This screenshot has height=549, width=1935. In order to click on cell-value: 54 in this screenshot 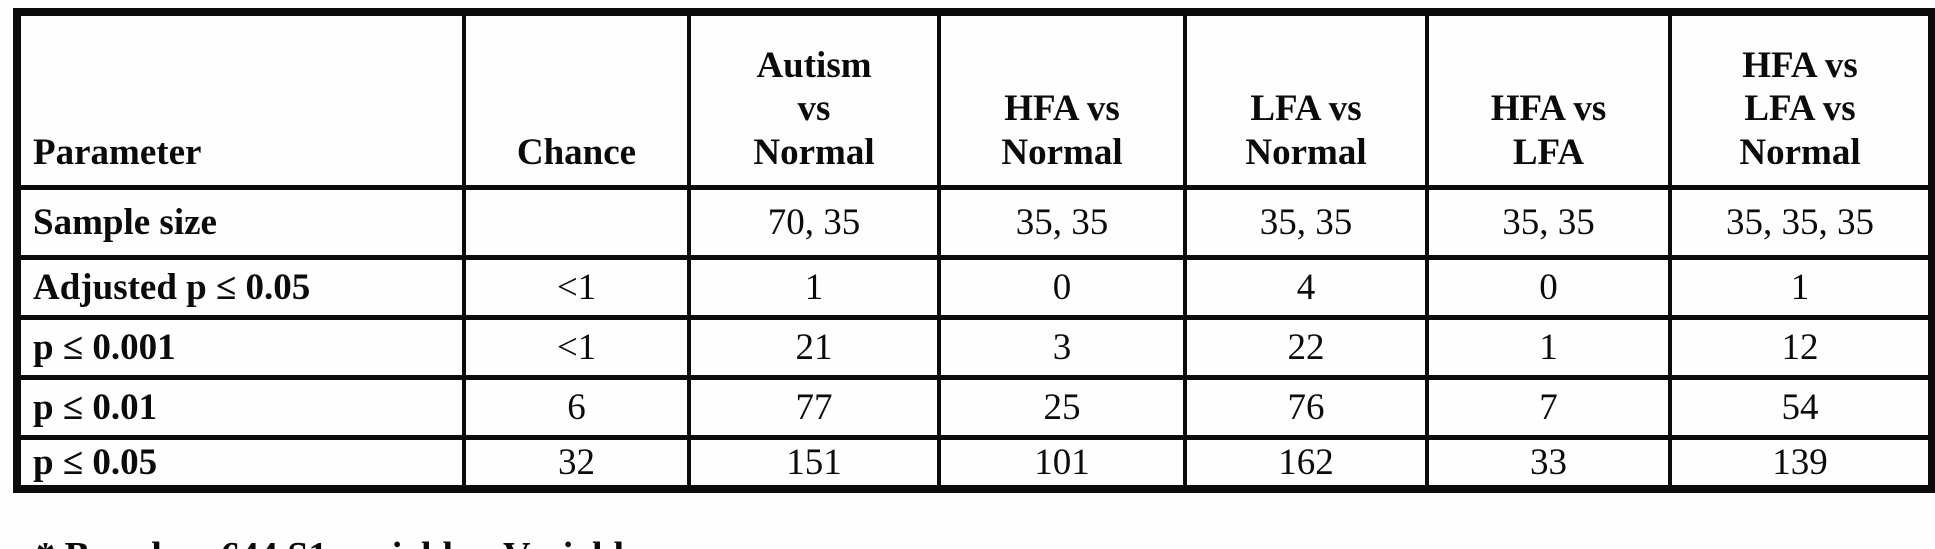, I will do `click(1801, 407)`.